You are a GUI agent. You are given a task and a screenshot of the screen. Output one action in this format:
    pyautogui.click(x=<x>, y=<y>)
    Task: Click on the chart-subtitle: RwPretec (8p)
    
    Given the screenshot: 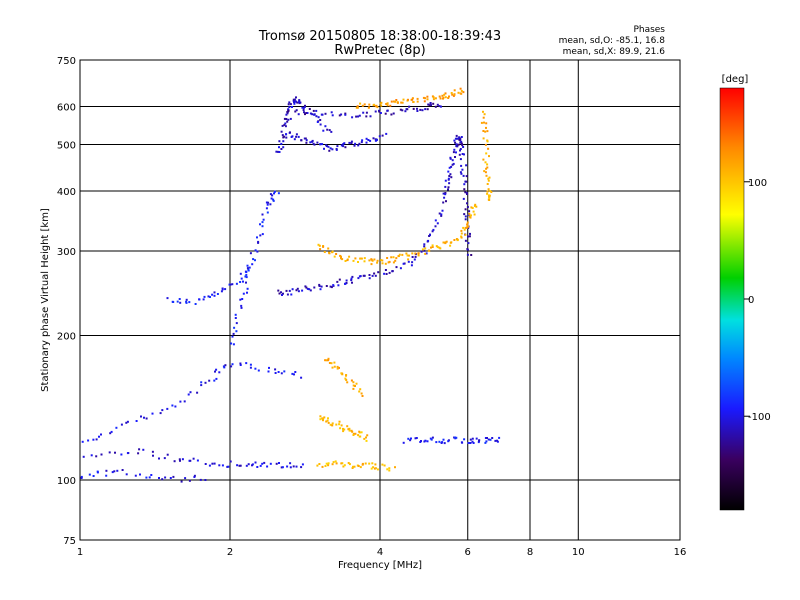 What is the action you would take?
    pyautogui.click(x=379, y=50)
    